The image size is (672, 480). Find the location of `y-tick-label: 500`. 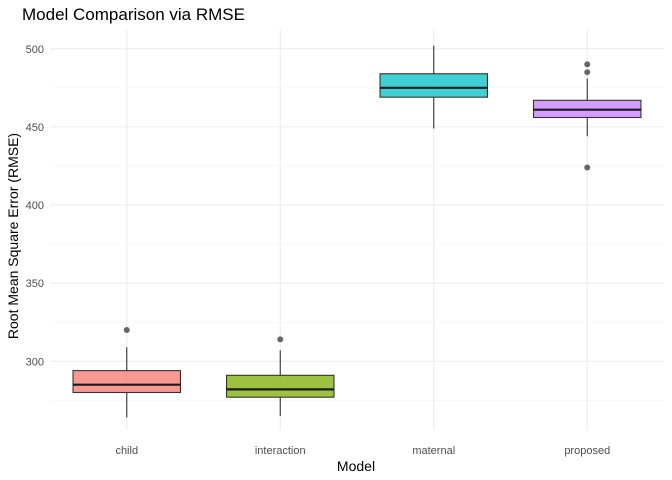

y-tick-label: 500 is located at coordinates (35, 50).